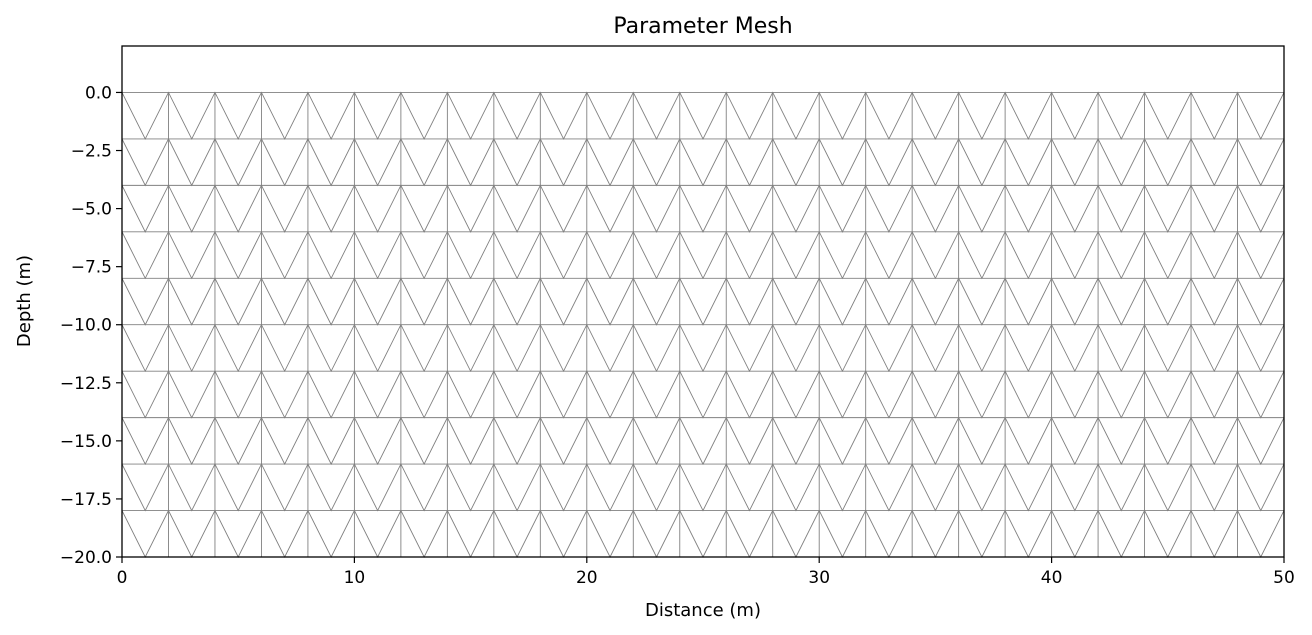  What do you see at coordinates (122, 578) in the screenshot?
I see `x-tick-label: 0` at bounding box center [122, 578].